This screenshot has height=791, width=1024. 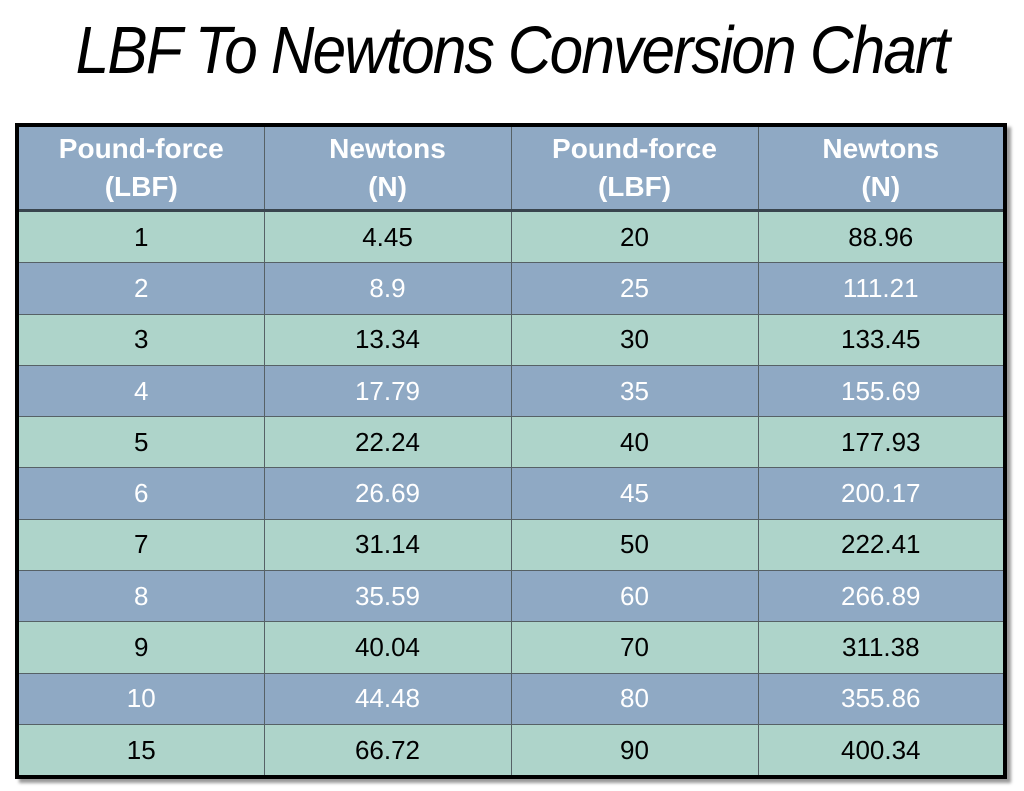 I want to click on cell-lbf: 6, so click(x=140, y=493).